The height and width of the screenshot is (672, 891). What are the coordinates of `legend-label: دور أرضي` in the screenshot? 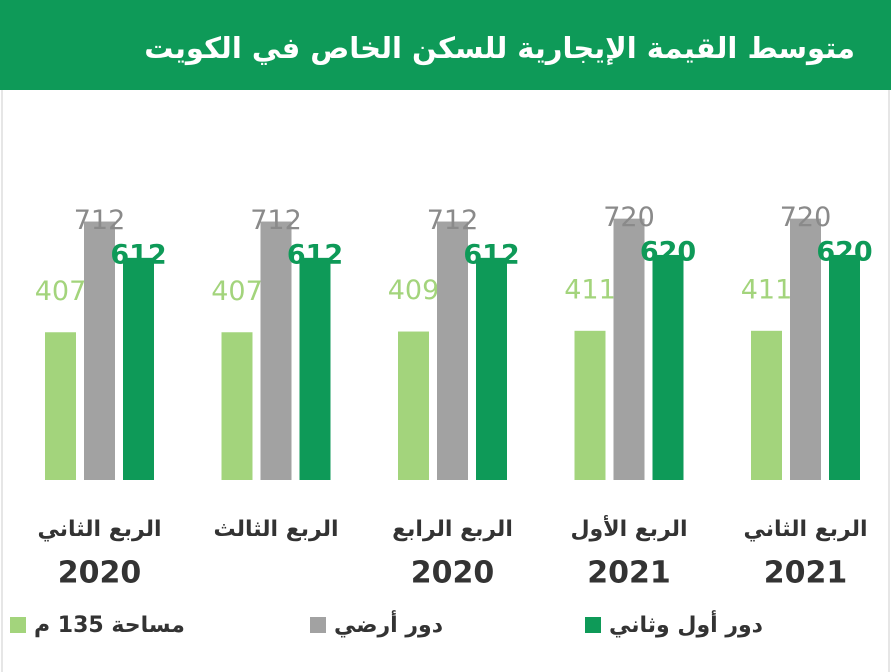 It's located at (388, 623).